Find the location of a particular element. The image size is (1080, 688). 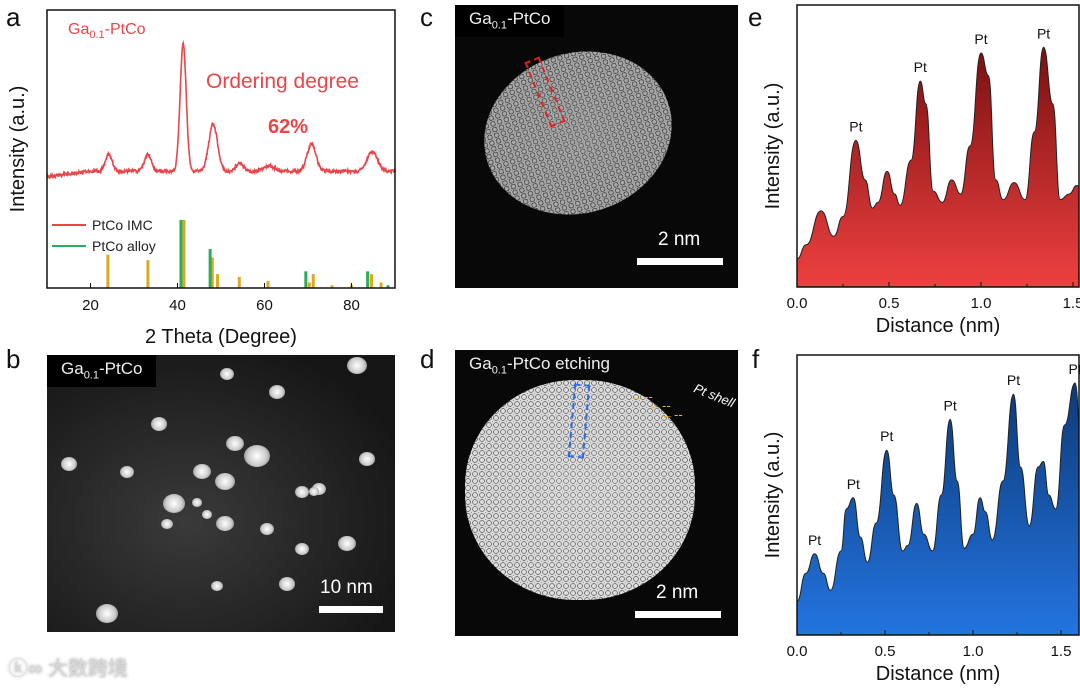

scale-bar-d is located at coordinates (678, 614).